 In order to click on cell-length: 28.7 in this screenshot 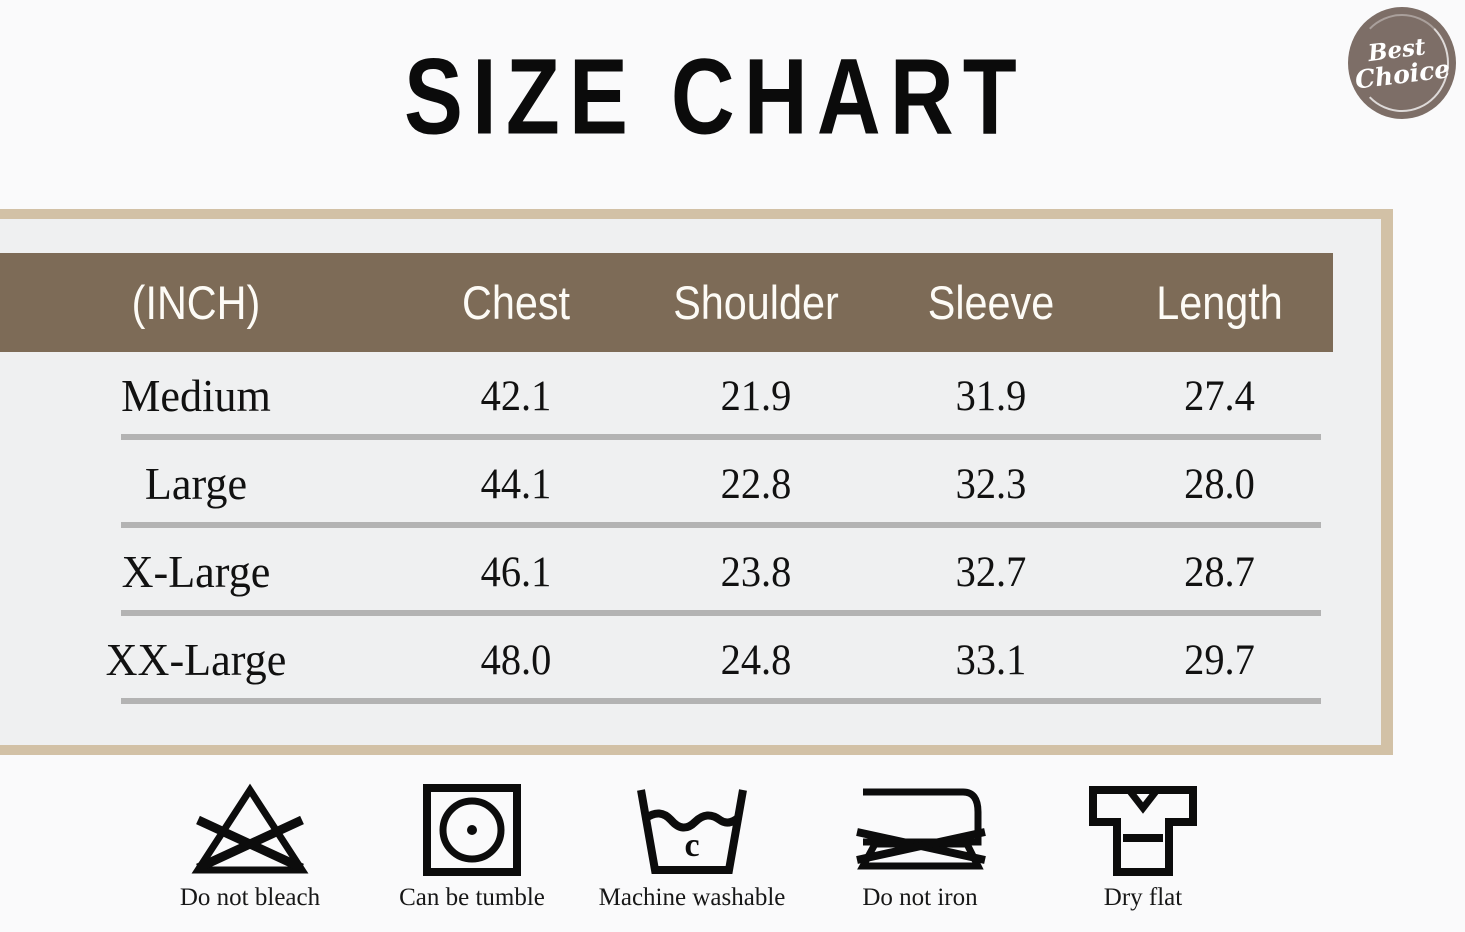, I will do `click(1219, 572)`.